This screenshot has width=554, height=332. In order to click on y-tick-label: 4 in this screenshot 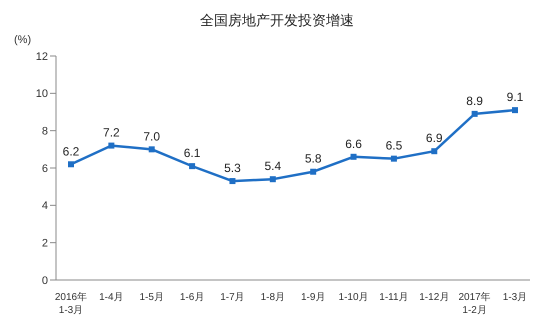, I will do `click(45, 206)`.